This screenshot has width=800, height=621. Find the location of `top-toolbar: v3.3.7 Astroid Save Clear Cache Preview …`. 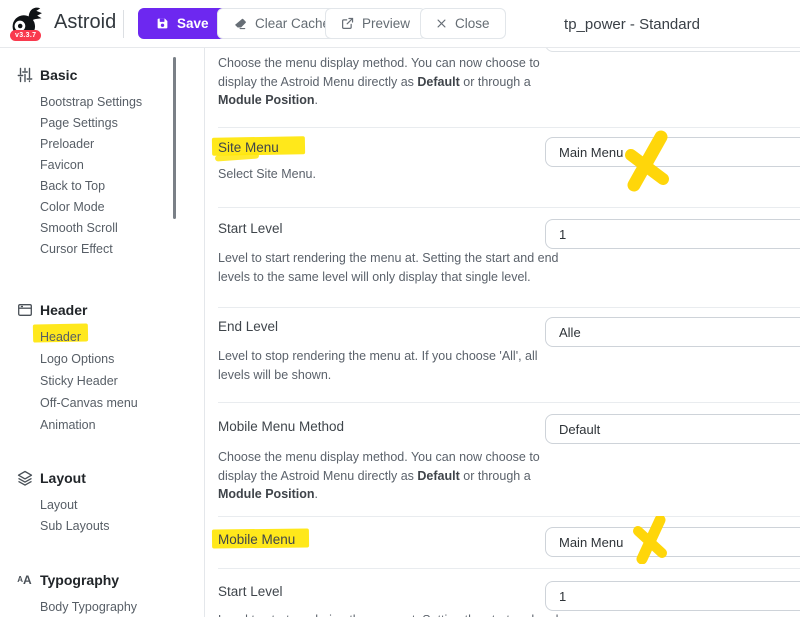

top-toolbar: v3.3.7 Astroid Save Clear Cache Preview … is located at coordinates (400, 24).